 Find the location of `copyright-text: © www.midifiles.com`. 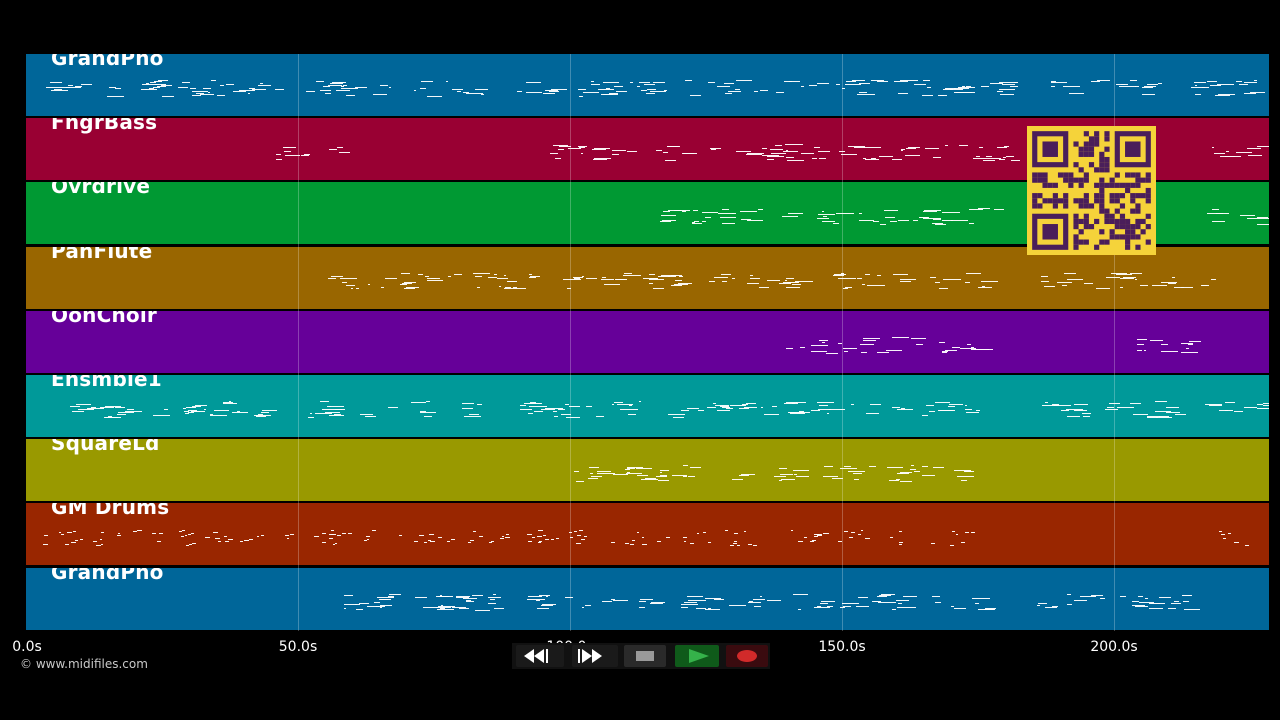

copyright-text: © www.midifiles.com is located at coordinates (84, 664).